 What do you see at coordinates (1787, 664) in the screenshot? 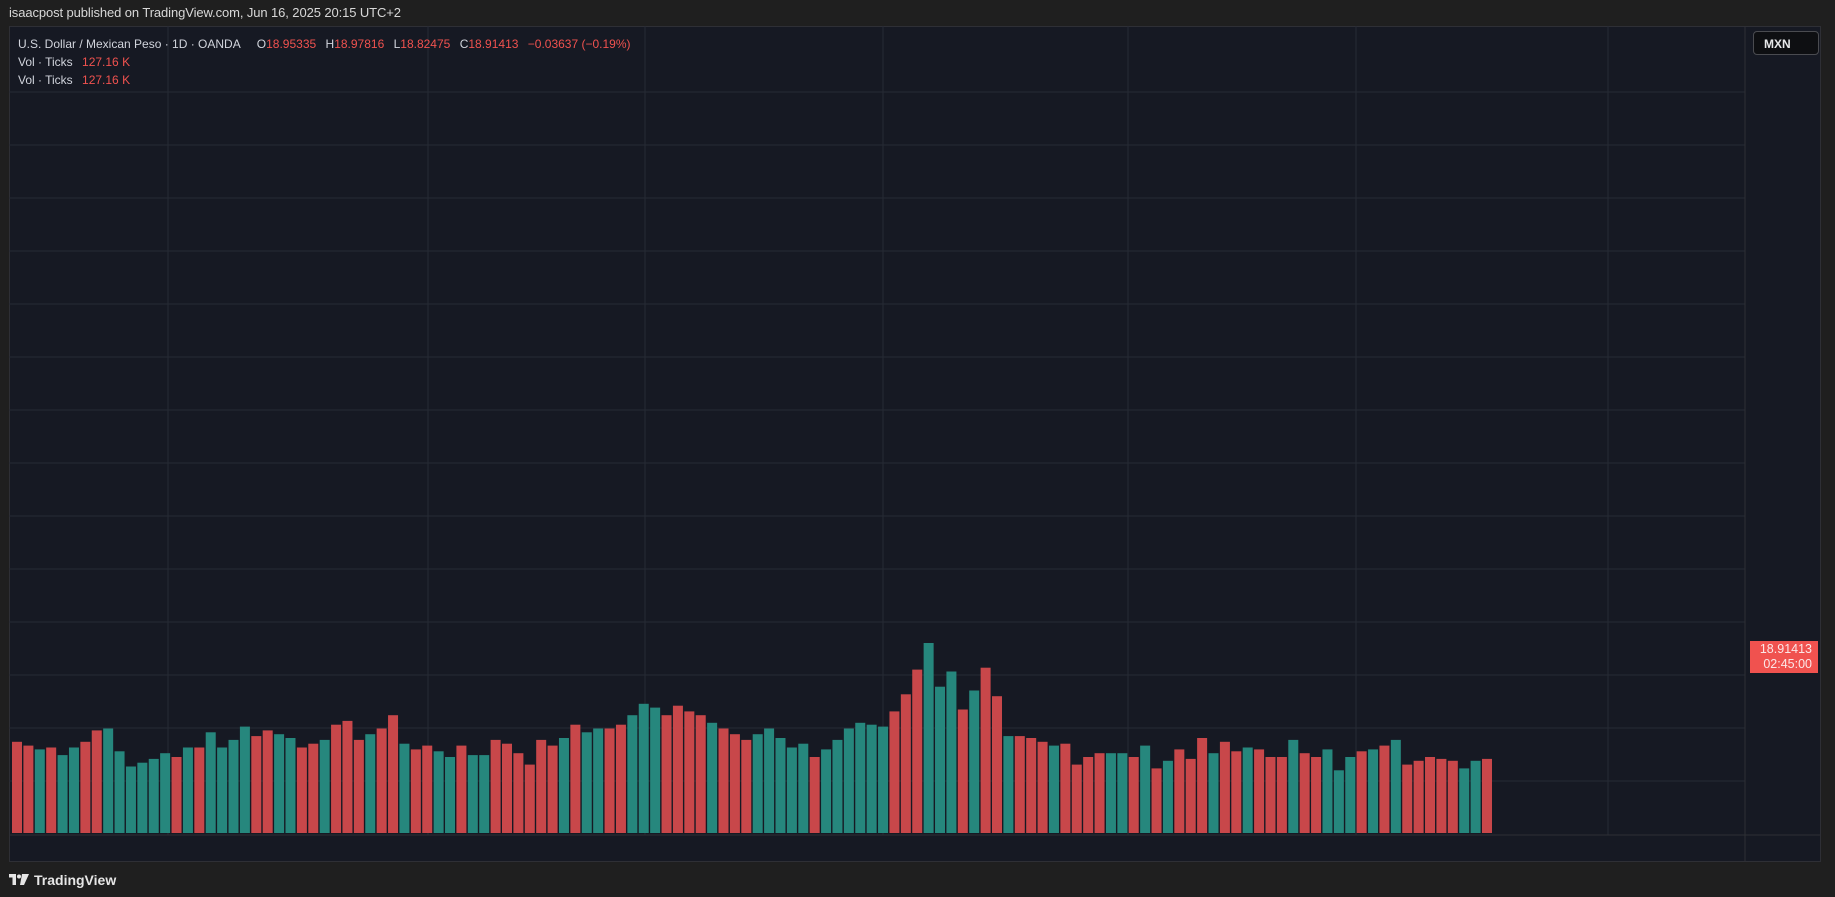
I see `bar-countdown: 02:45:00` at bounding box center [1787, 664].